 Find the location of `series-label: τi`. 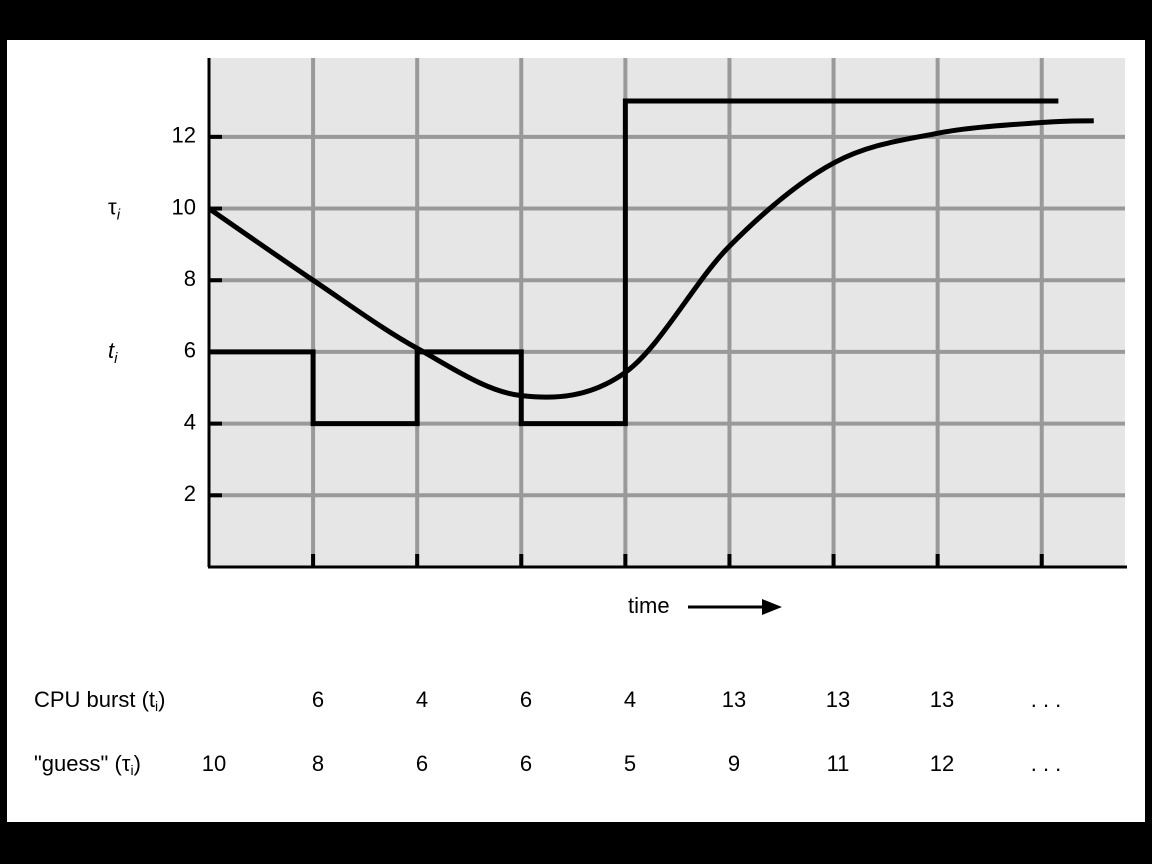

series-label: τi is located at coordinates (114, 208).